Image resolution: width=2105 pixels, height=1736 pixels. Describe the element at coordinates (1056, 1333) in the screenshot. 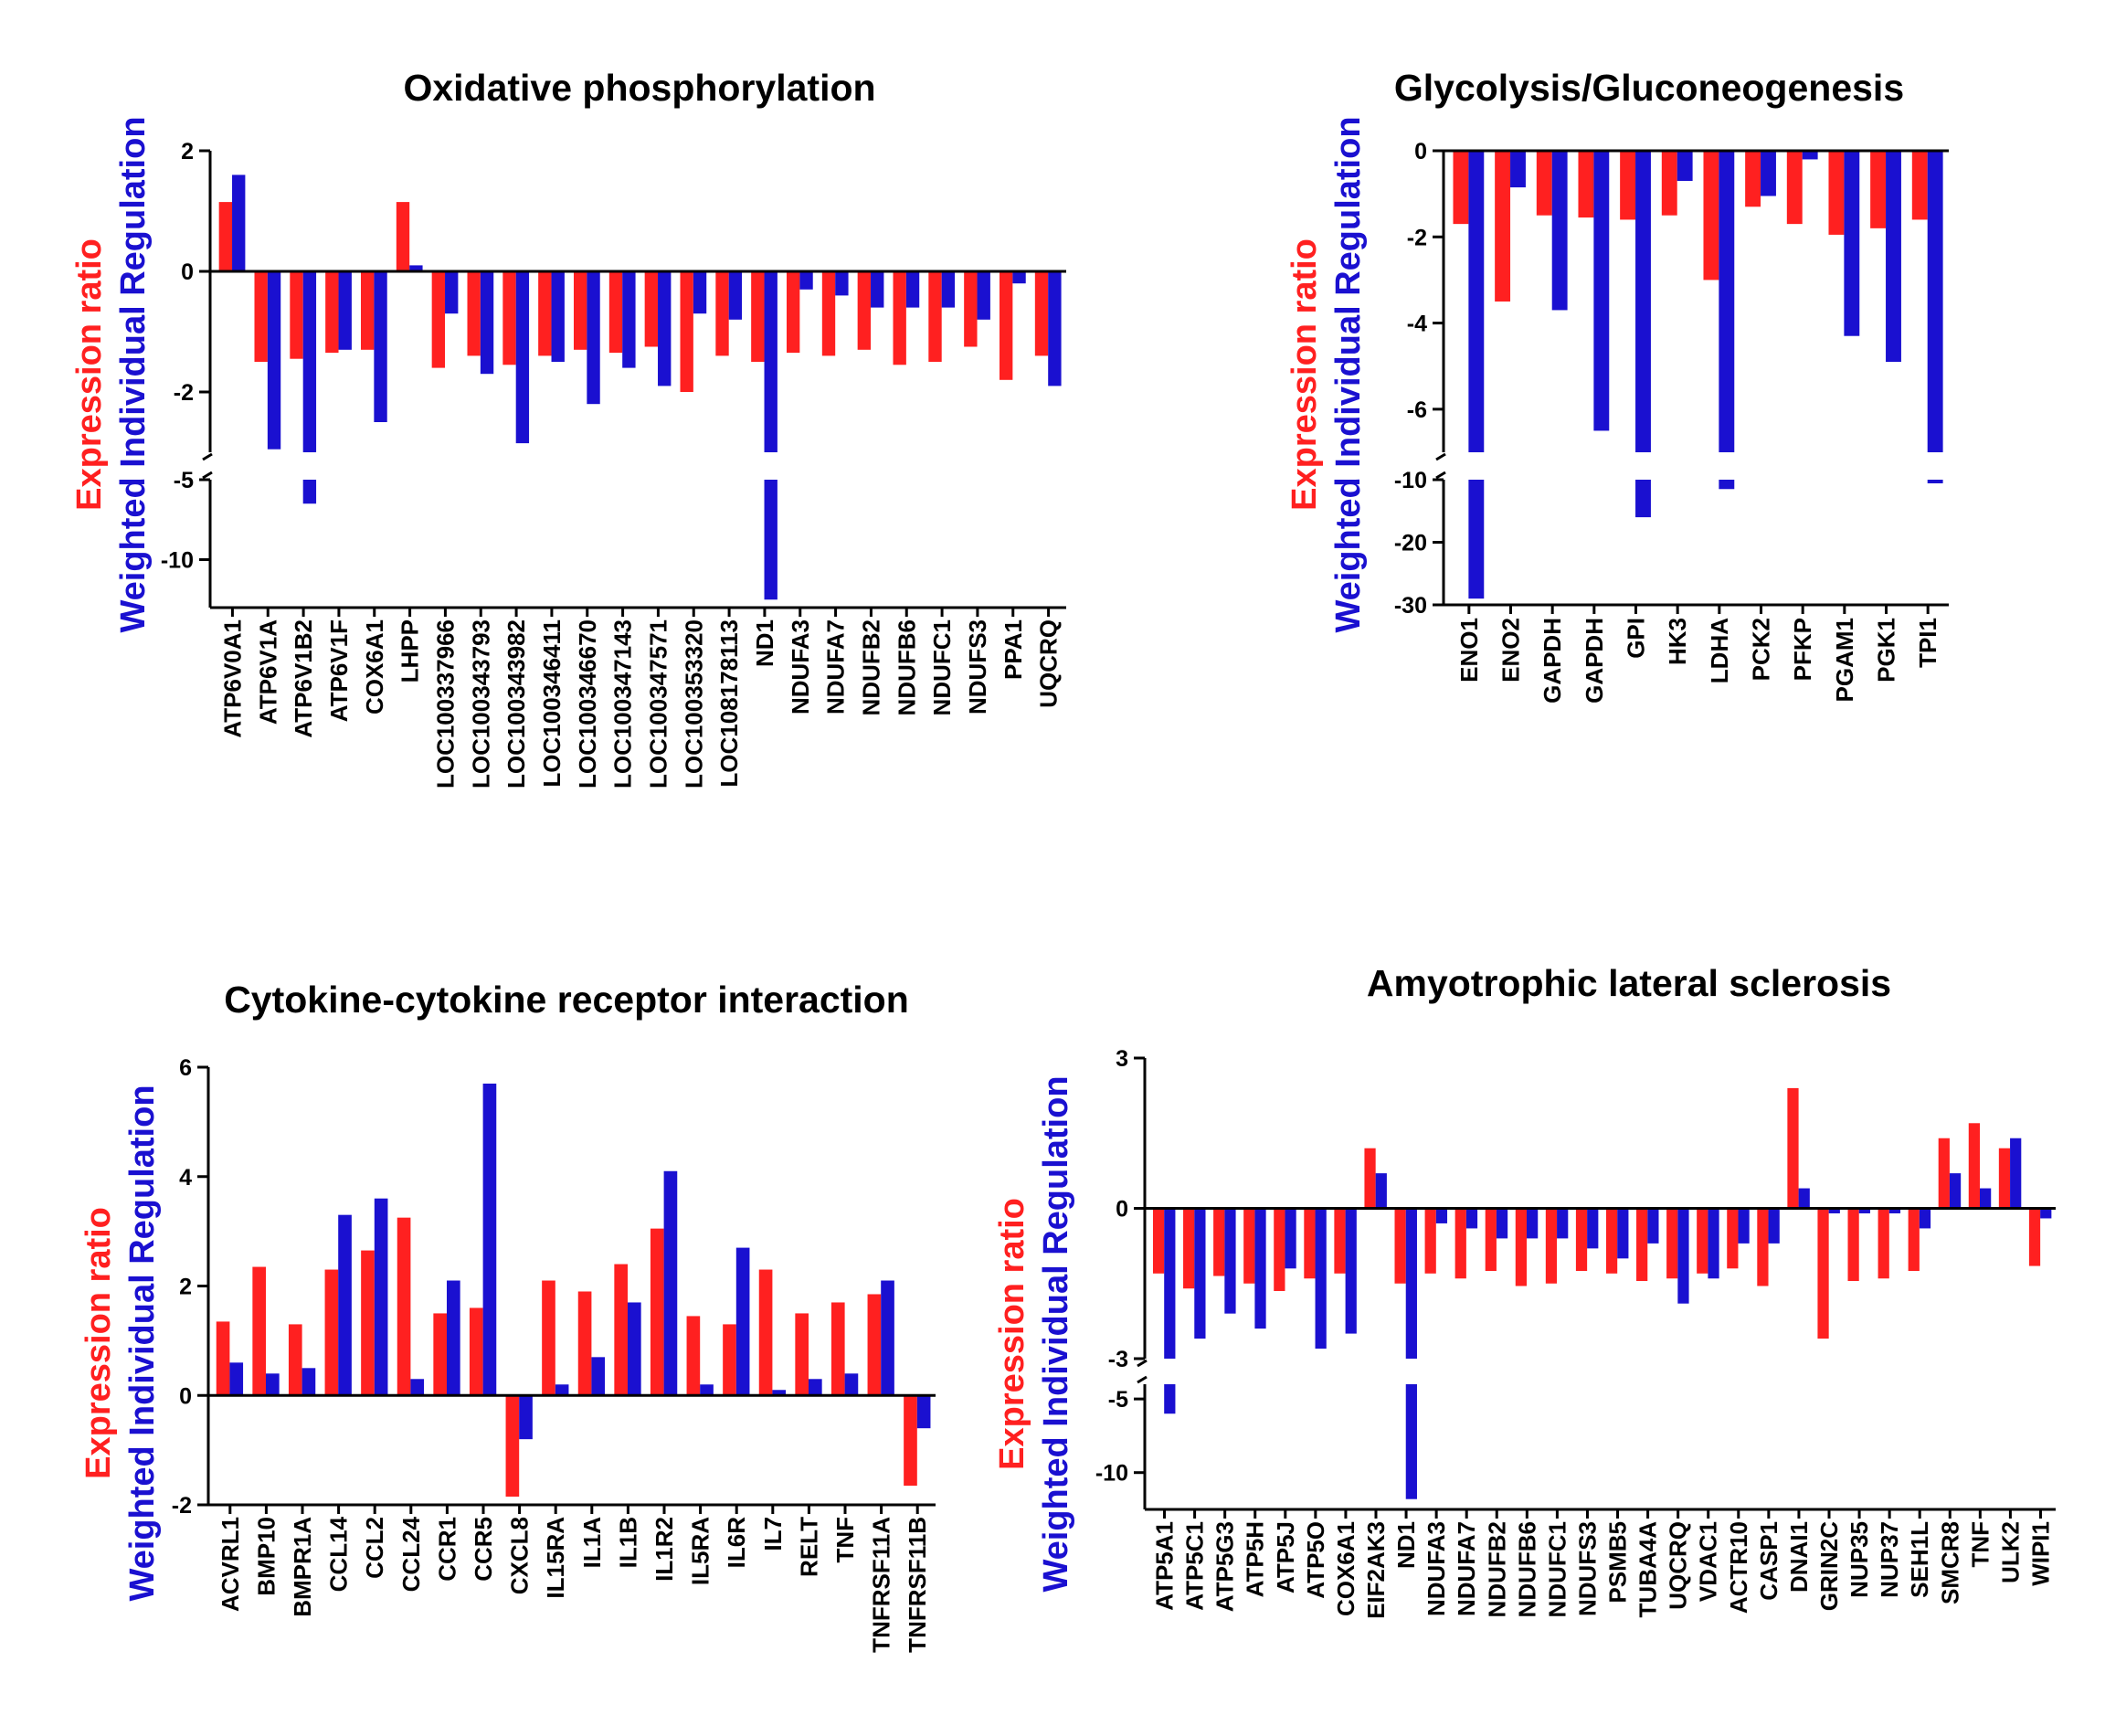

I see `y-axis-label-weighted: Weighted Individual Regulation` at that location.